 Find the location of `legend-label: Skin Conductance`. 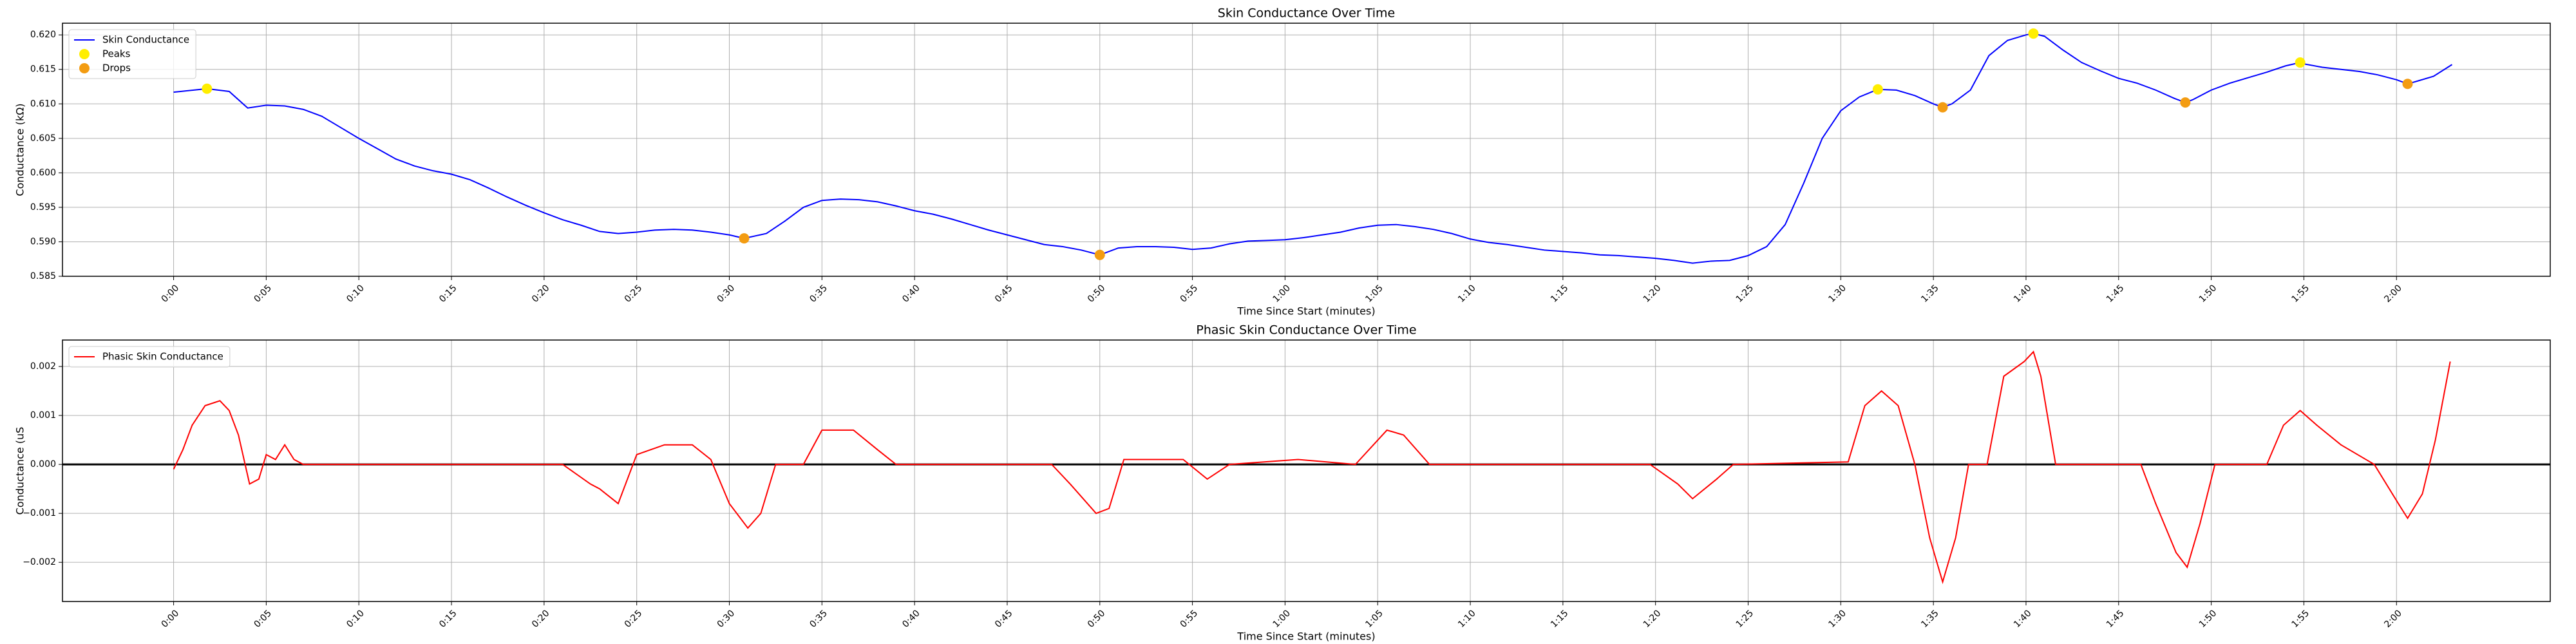

legend-label: Skin Conductance is located at coordinates (145, 40).